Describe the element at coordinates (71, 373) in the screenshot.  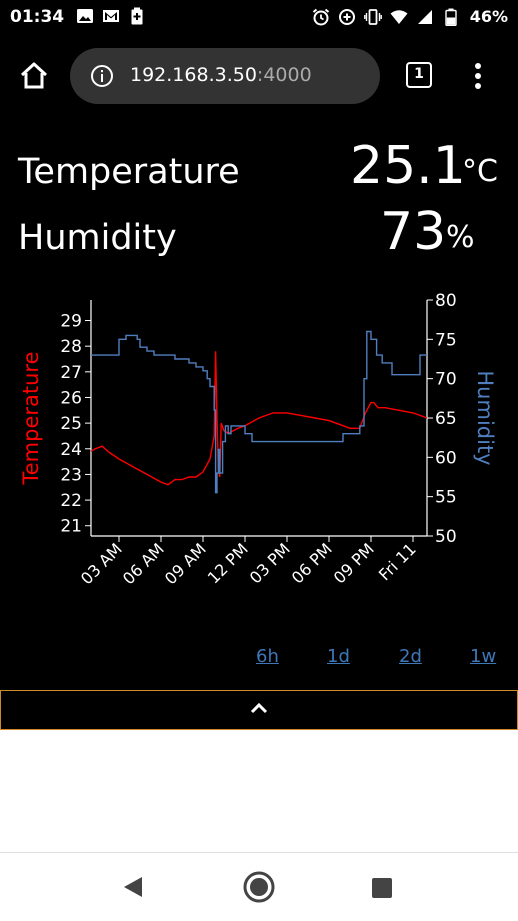
I see `y-tick-label-left: 27` at that location.